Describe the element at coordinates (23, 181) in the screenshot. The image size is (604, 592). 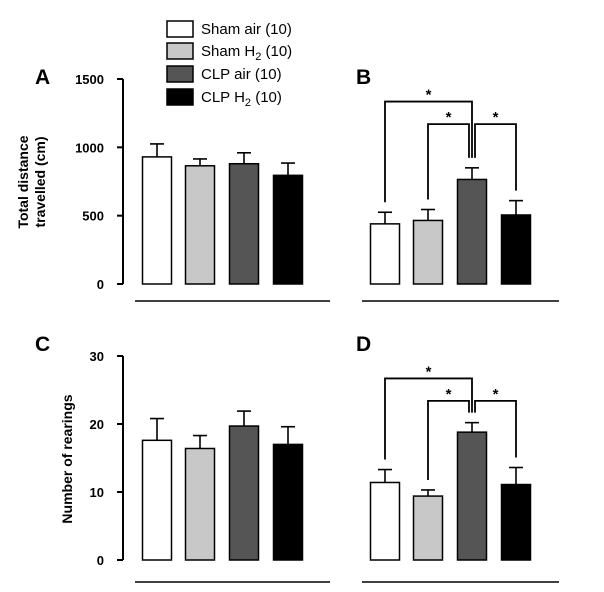
I see `y-axis-title: Total distance` at that location.